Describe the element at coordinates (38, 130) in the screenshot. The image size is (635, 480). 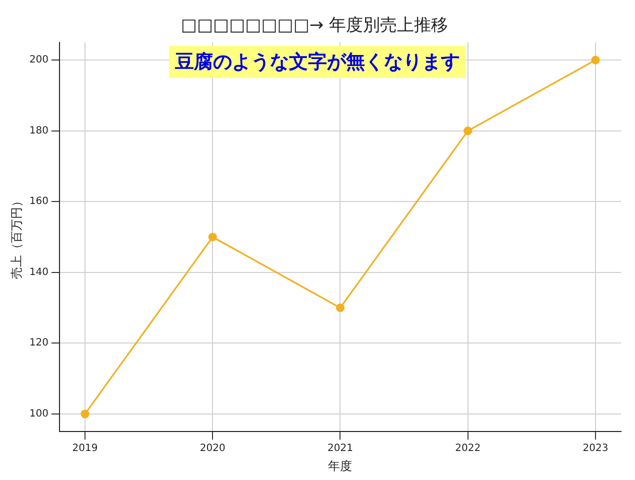
I see `y-tick-label: 180` at that location.